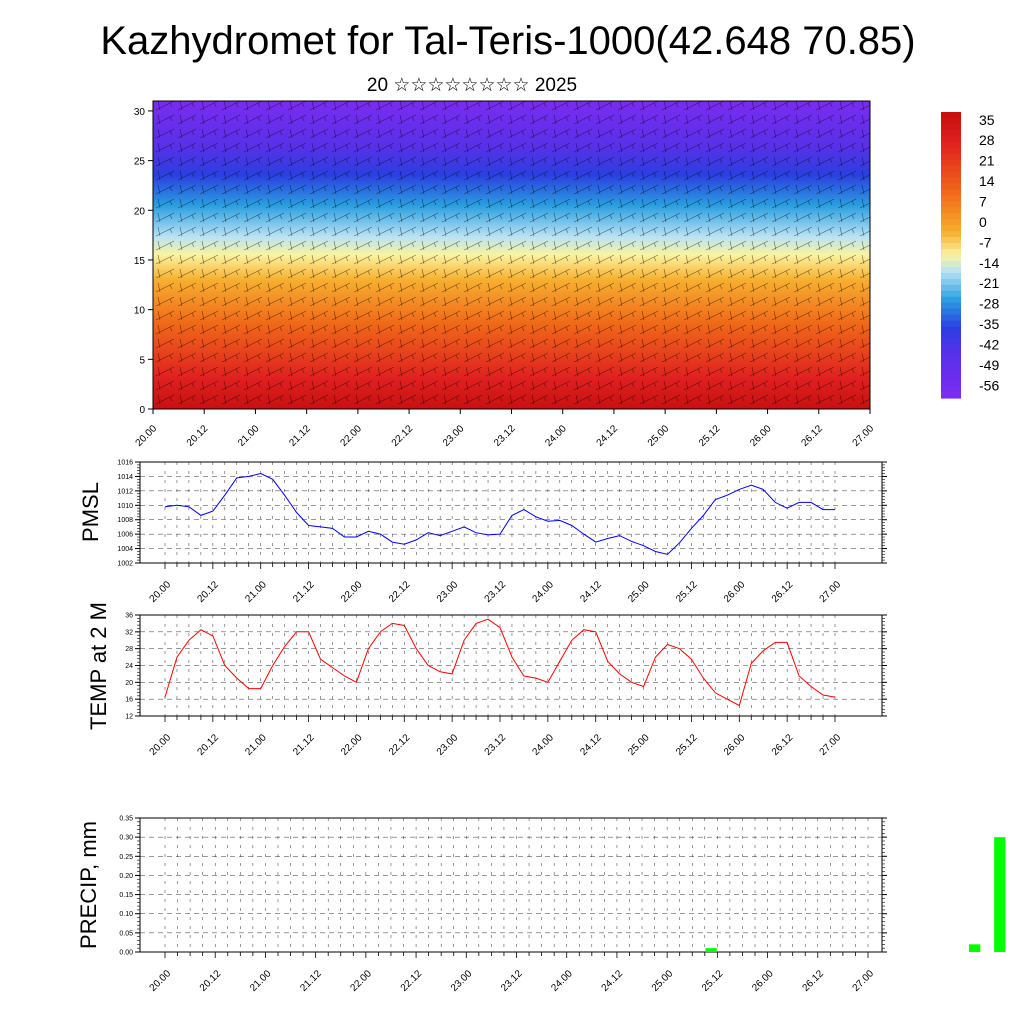 The width and height of the screenshot is (1024, 1024). Describe the element at coordinates (129, 632) in the screenshot. I see `temp-y-tick-label: 32` at that location.